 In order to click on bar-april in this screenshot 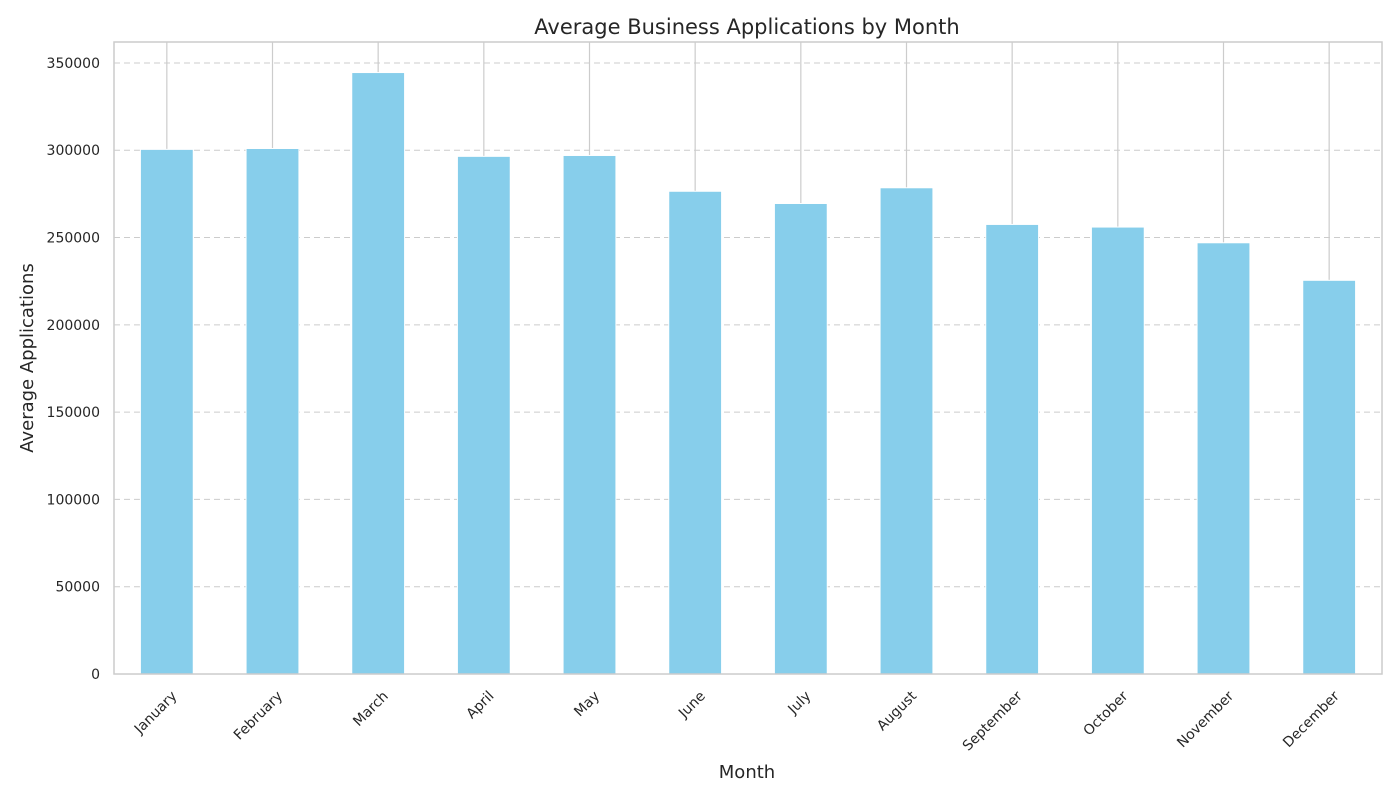, I will do `click(483, 415)`.